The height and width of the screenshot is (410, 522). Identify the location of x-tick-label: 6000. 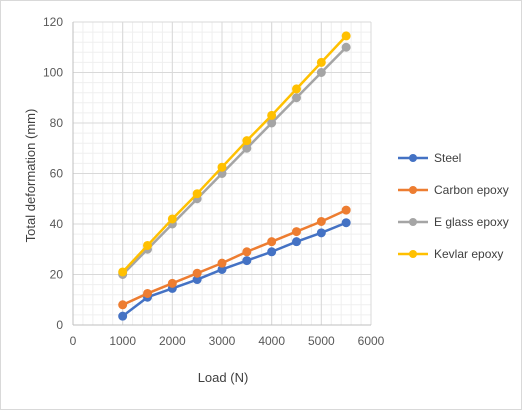
(371, 341).